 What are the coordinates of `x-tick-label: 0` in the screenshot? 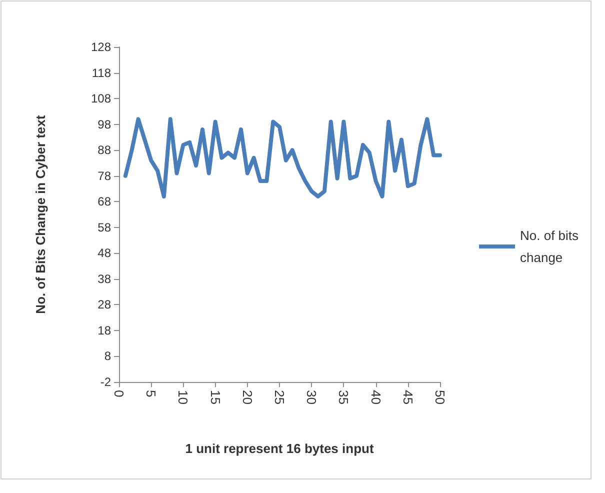 It's located at (119, 394).